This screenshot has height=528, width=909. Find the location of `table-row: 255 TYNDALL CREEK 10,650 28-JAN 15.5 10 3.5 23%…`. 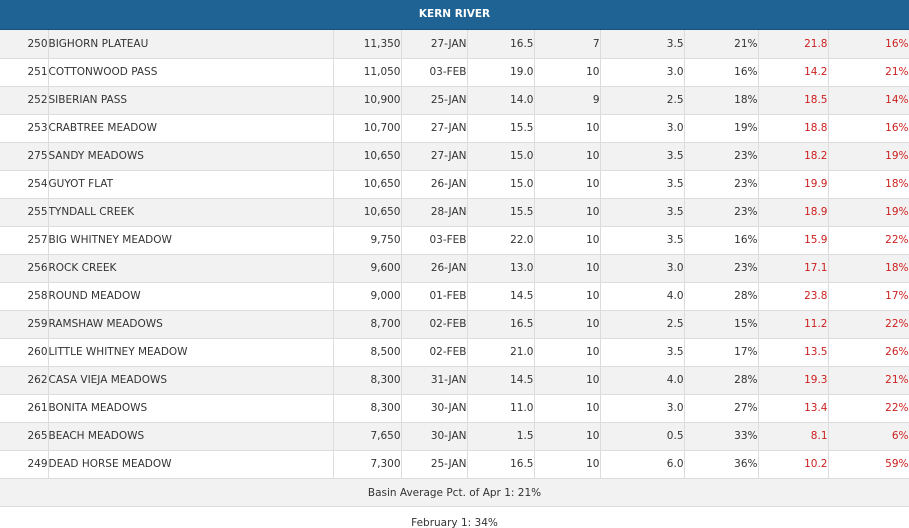

table-row: 255 TYNDALL CREEK 10,650 28-JAN 15.5 10 3.5 23%… is located at coordinates (454, 212).